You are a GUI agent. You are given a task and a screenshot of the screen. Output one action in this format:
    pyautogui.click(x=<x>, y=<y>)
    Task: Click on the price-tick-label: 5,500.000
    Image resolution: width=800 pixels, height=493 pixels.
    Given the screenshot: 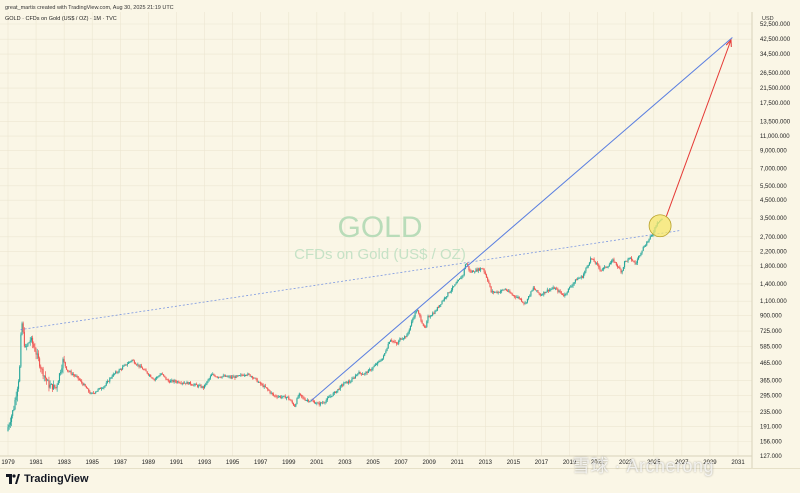 What is the action you would take?
    pyautogui.click(x=773, y=187)
    